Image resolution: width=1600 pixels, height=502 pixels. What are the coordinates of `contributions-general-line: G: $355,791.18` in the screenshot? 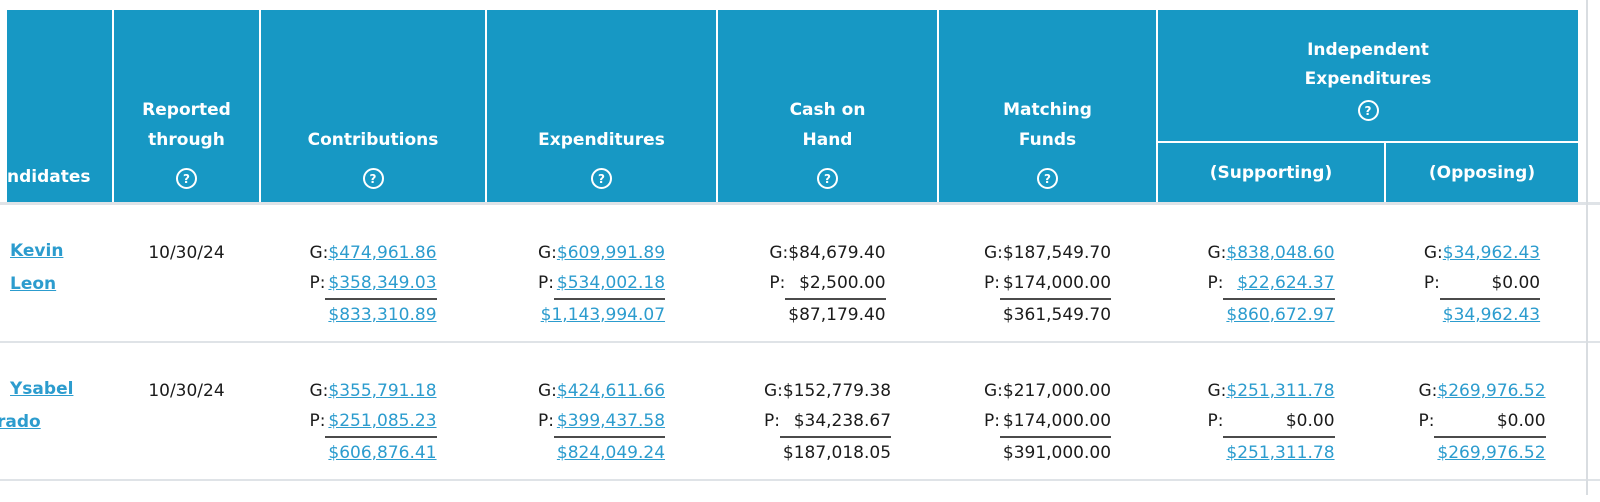 It's located at (372, 391).